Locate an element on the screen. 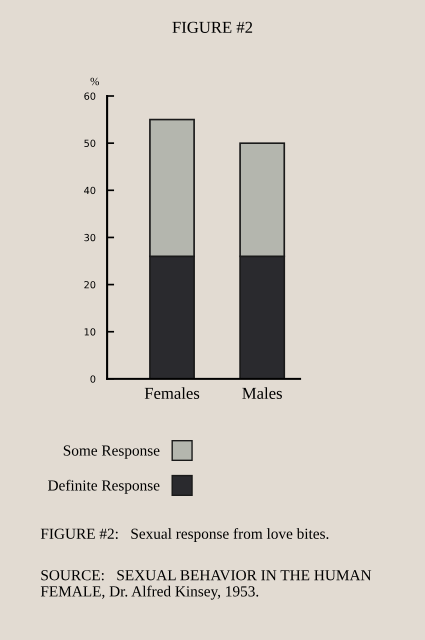 The height and width of the screenshot is (640, 425). text: FIGURE #2: Sexual response from love bites. is located at coordinates (184, 535).